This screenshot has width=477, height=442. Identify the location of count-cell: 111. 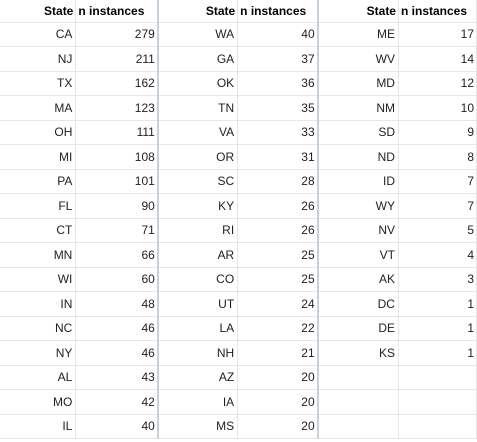
(117, 132).